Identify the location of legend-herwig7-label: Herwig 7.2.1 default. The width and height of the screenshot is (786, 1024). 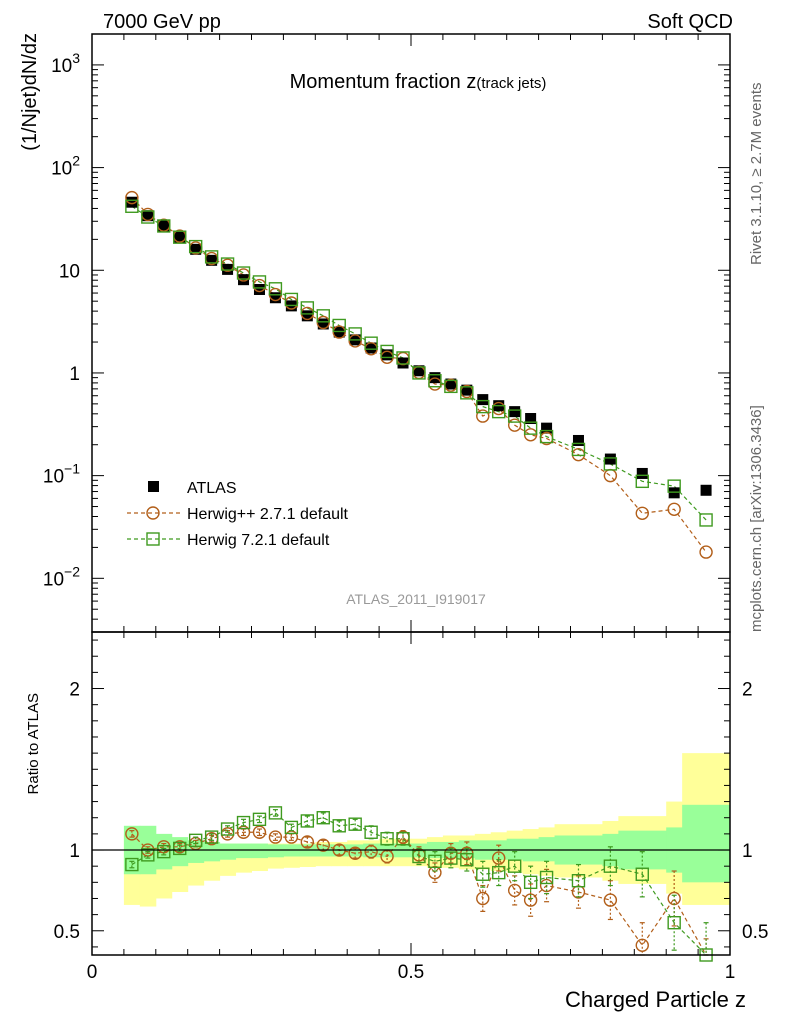
(258, 540).